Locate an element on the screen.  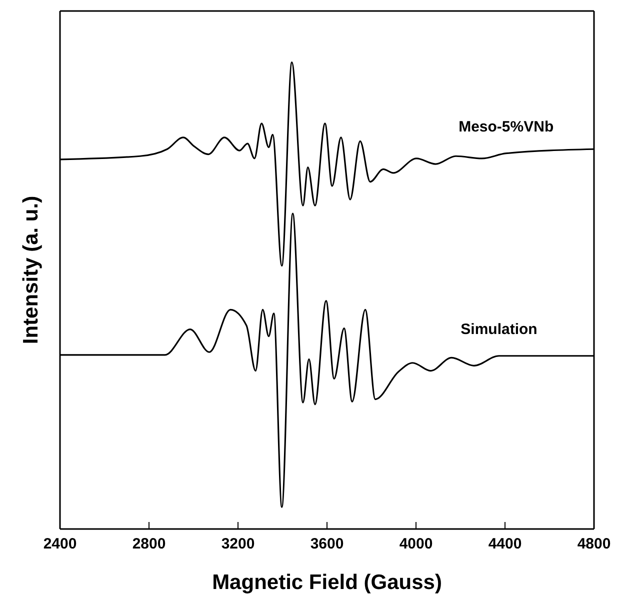
x-axis-title: Magnetic Field (Gauss) is located at coordinates (327, 582).